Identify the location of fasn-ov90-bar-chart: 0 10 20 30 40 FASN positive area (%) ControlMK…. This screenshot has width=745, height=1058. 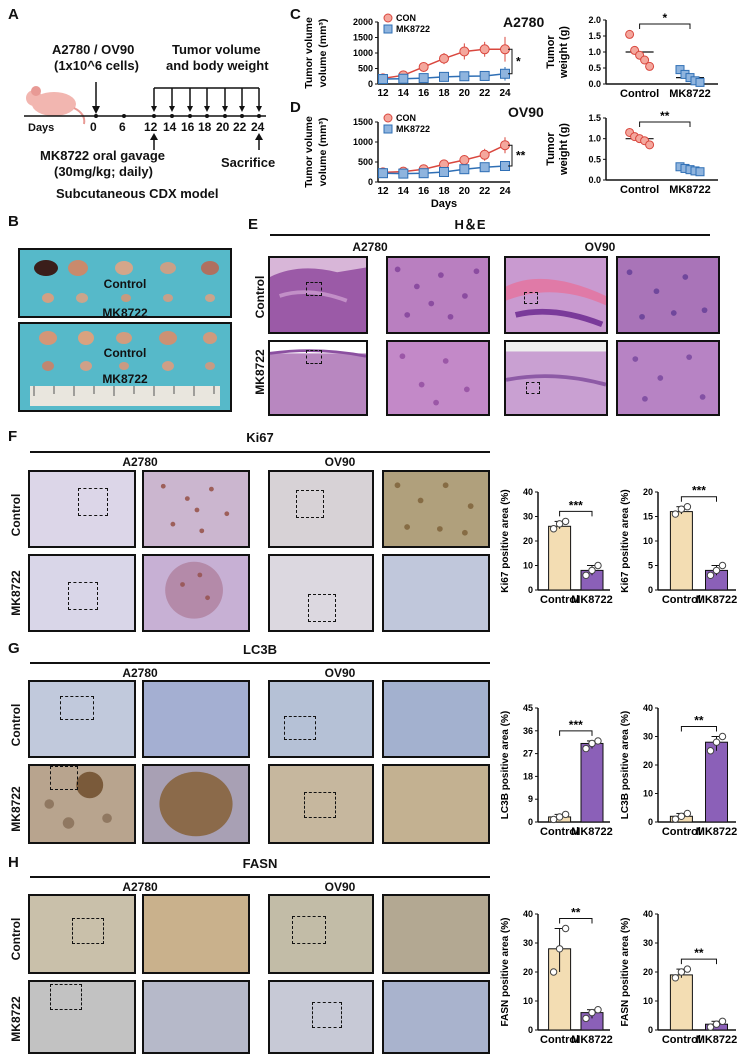
(679, 977).